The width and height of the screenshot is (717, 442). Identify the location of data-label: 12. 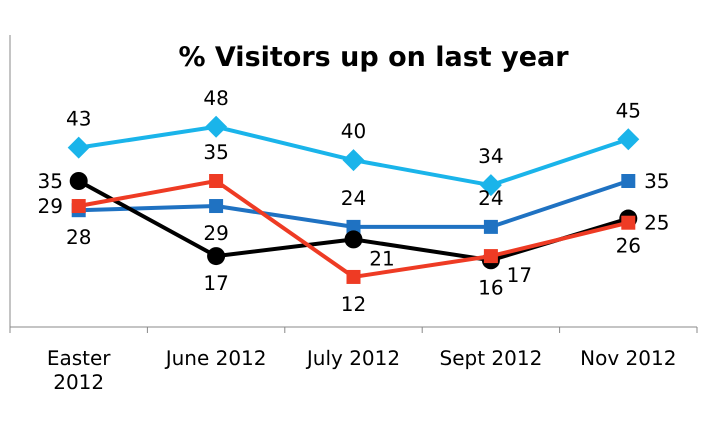
(353, 304).